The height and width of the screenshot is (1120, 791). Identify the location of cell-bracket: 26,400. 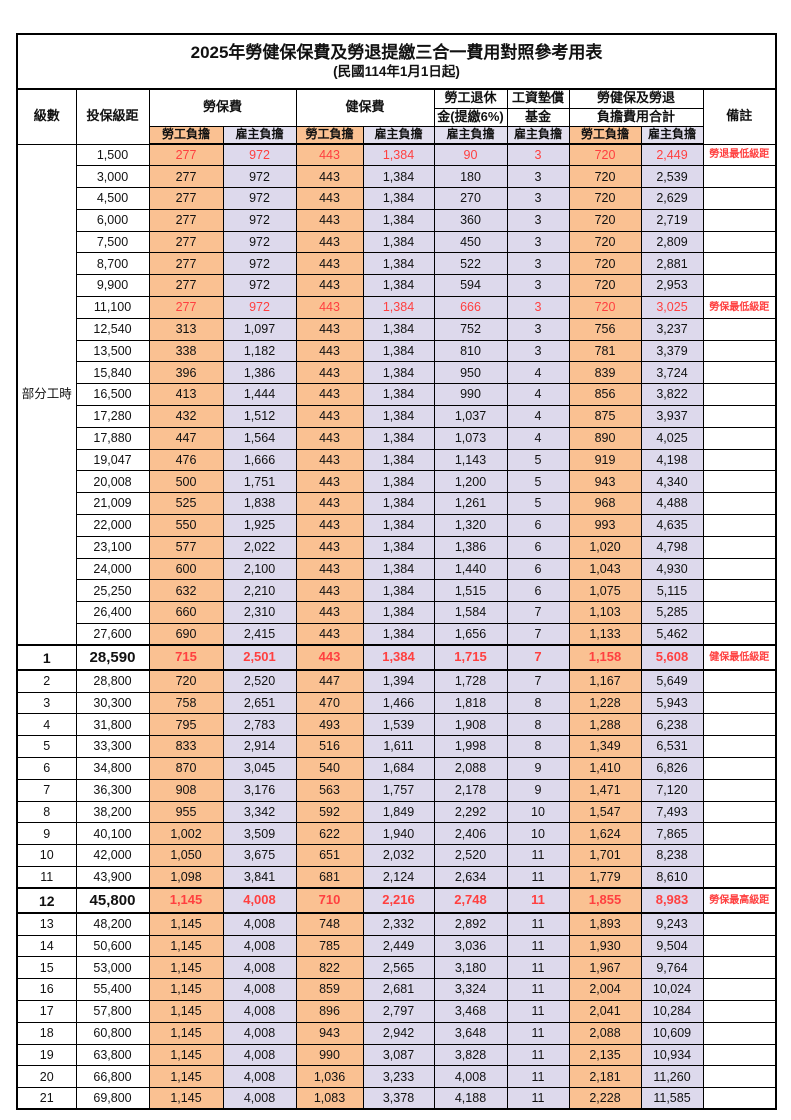
(112, 613).